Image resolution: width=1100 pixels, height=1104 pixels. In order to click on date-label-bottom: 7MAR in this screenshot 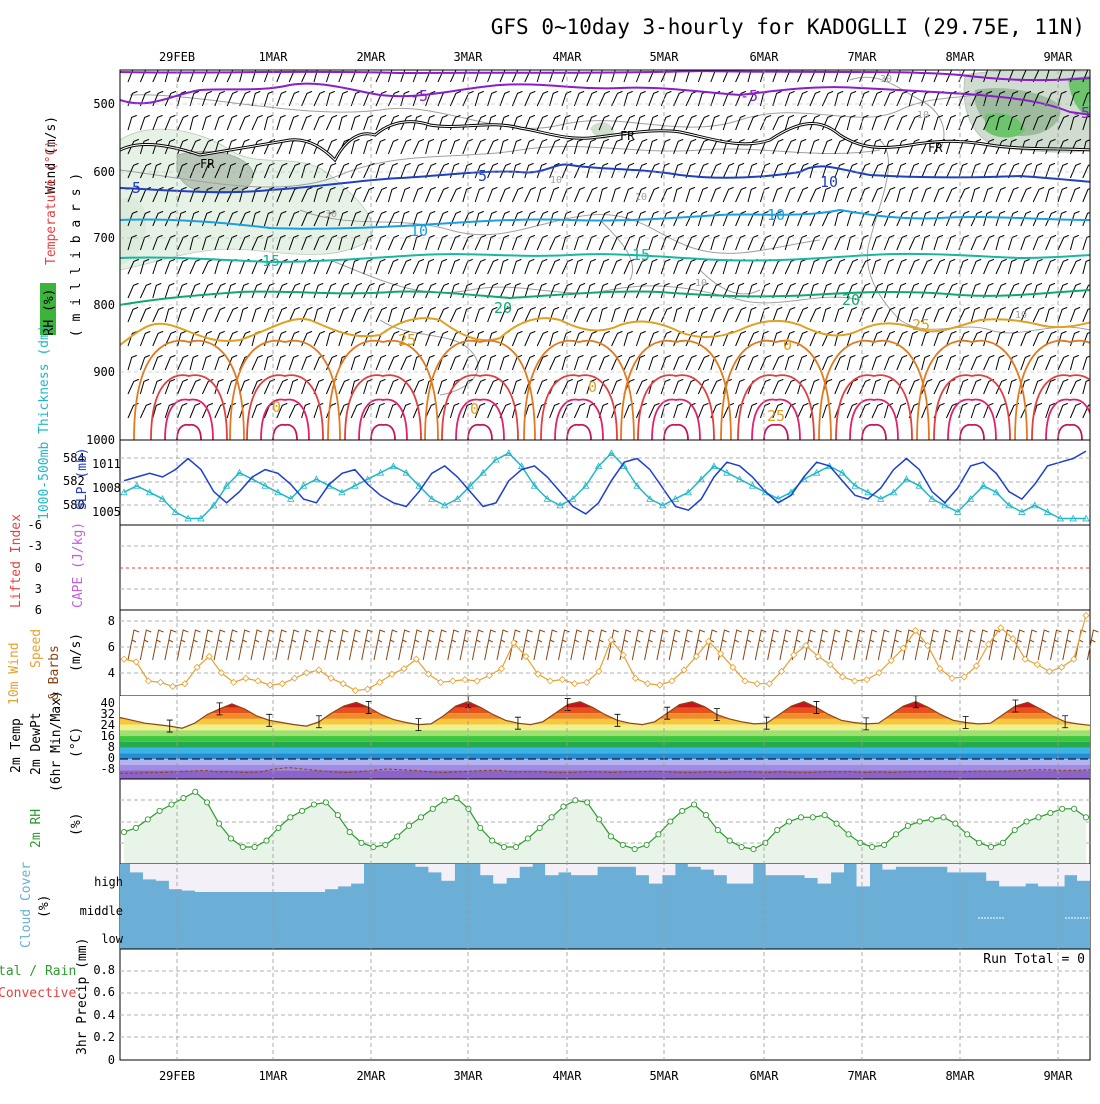, I will do `click(863, 1076)`.